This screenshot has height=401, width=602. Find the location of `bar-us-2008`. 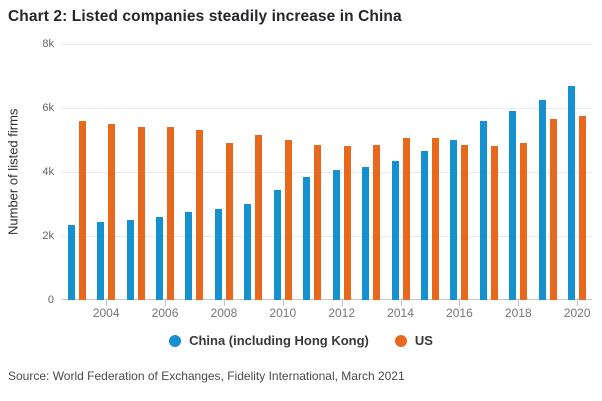

bar-us-2008 is located at coordinates (229, 221).